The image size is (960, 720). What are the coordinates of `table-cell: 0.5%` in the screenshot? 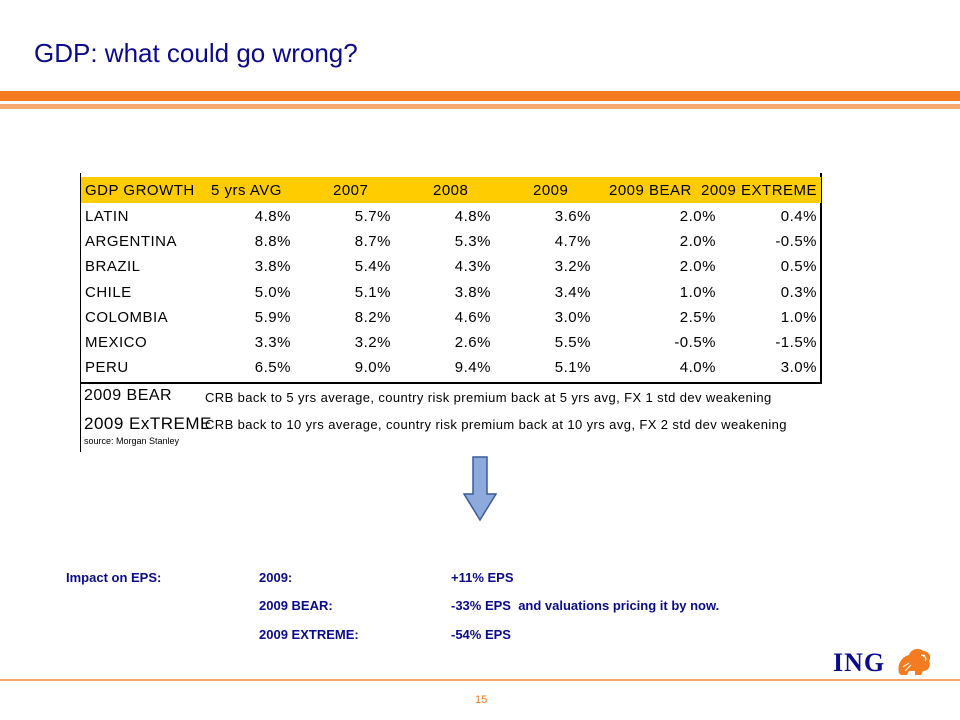 It's located at (798, 267).